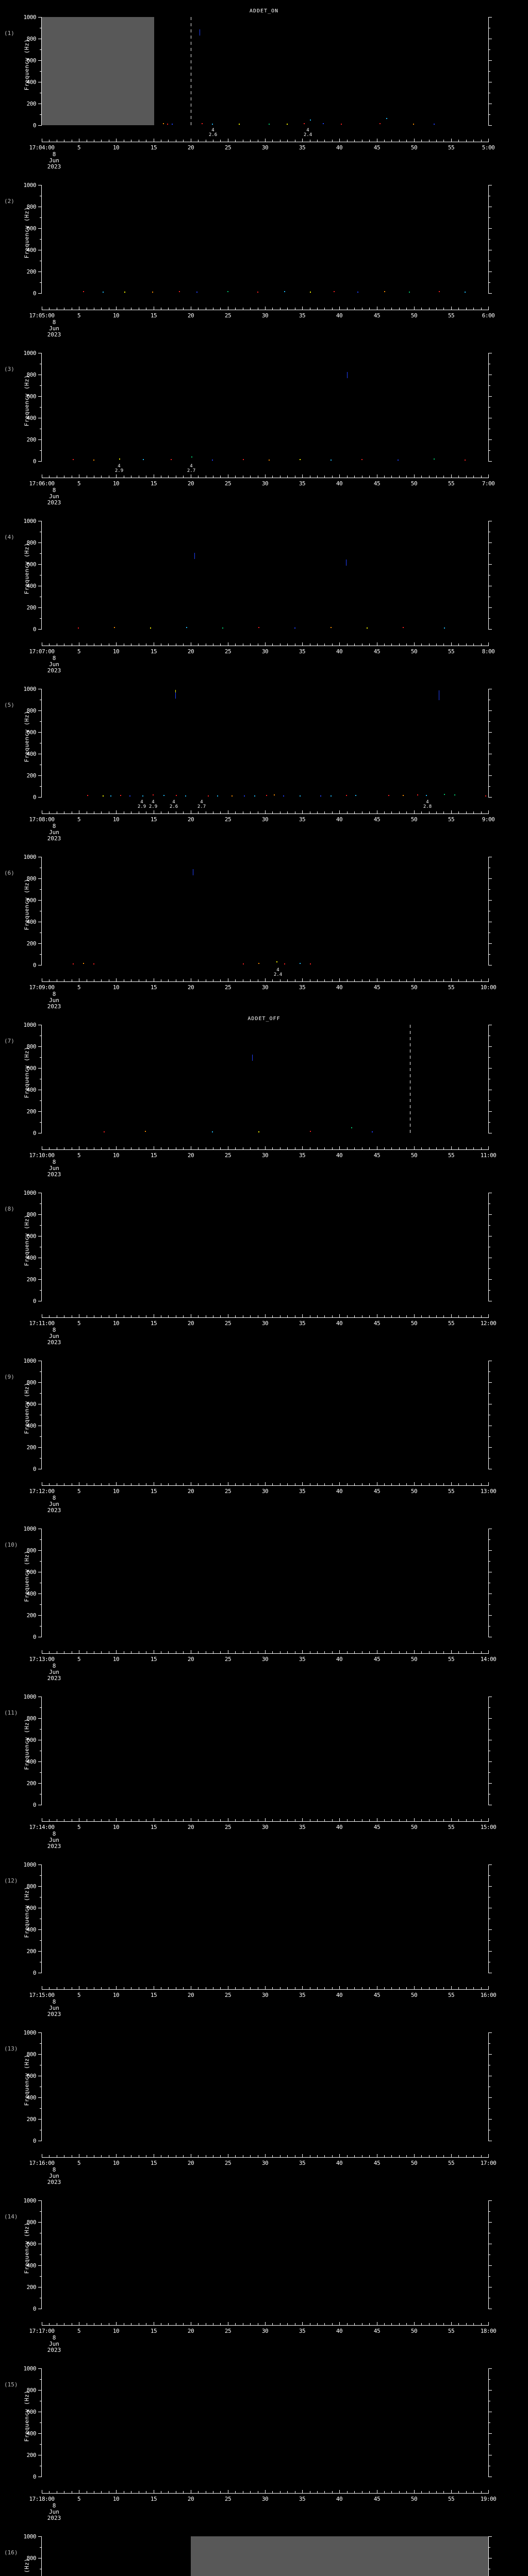 The image size is (528, 2576). Describe the element at coordinates (42, 819) in the screenshot. I see `x-tick-label: 17:08:00` at that location.